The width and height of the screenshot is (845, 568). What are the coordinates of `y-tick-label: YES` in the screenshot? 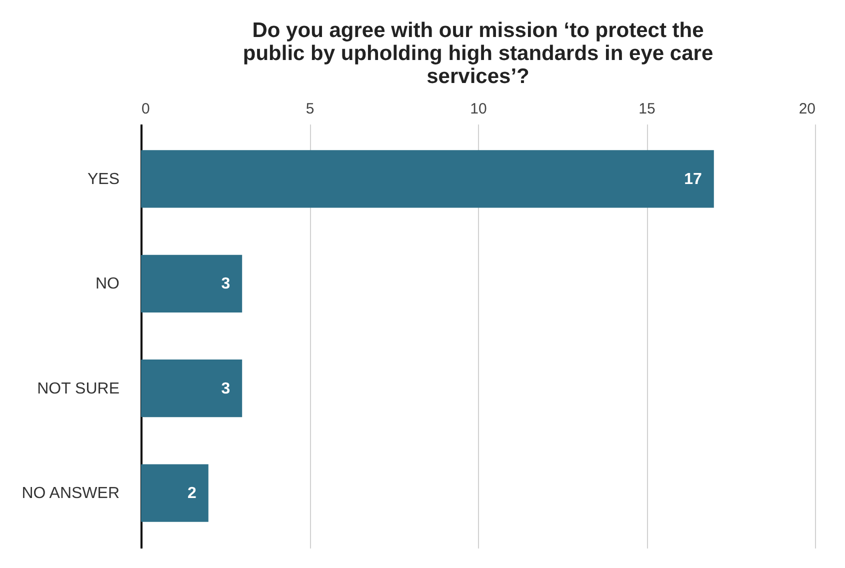 It's located at (103, 179).